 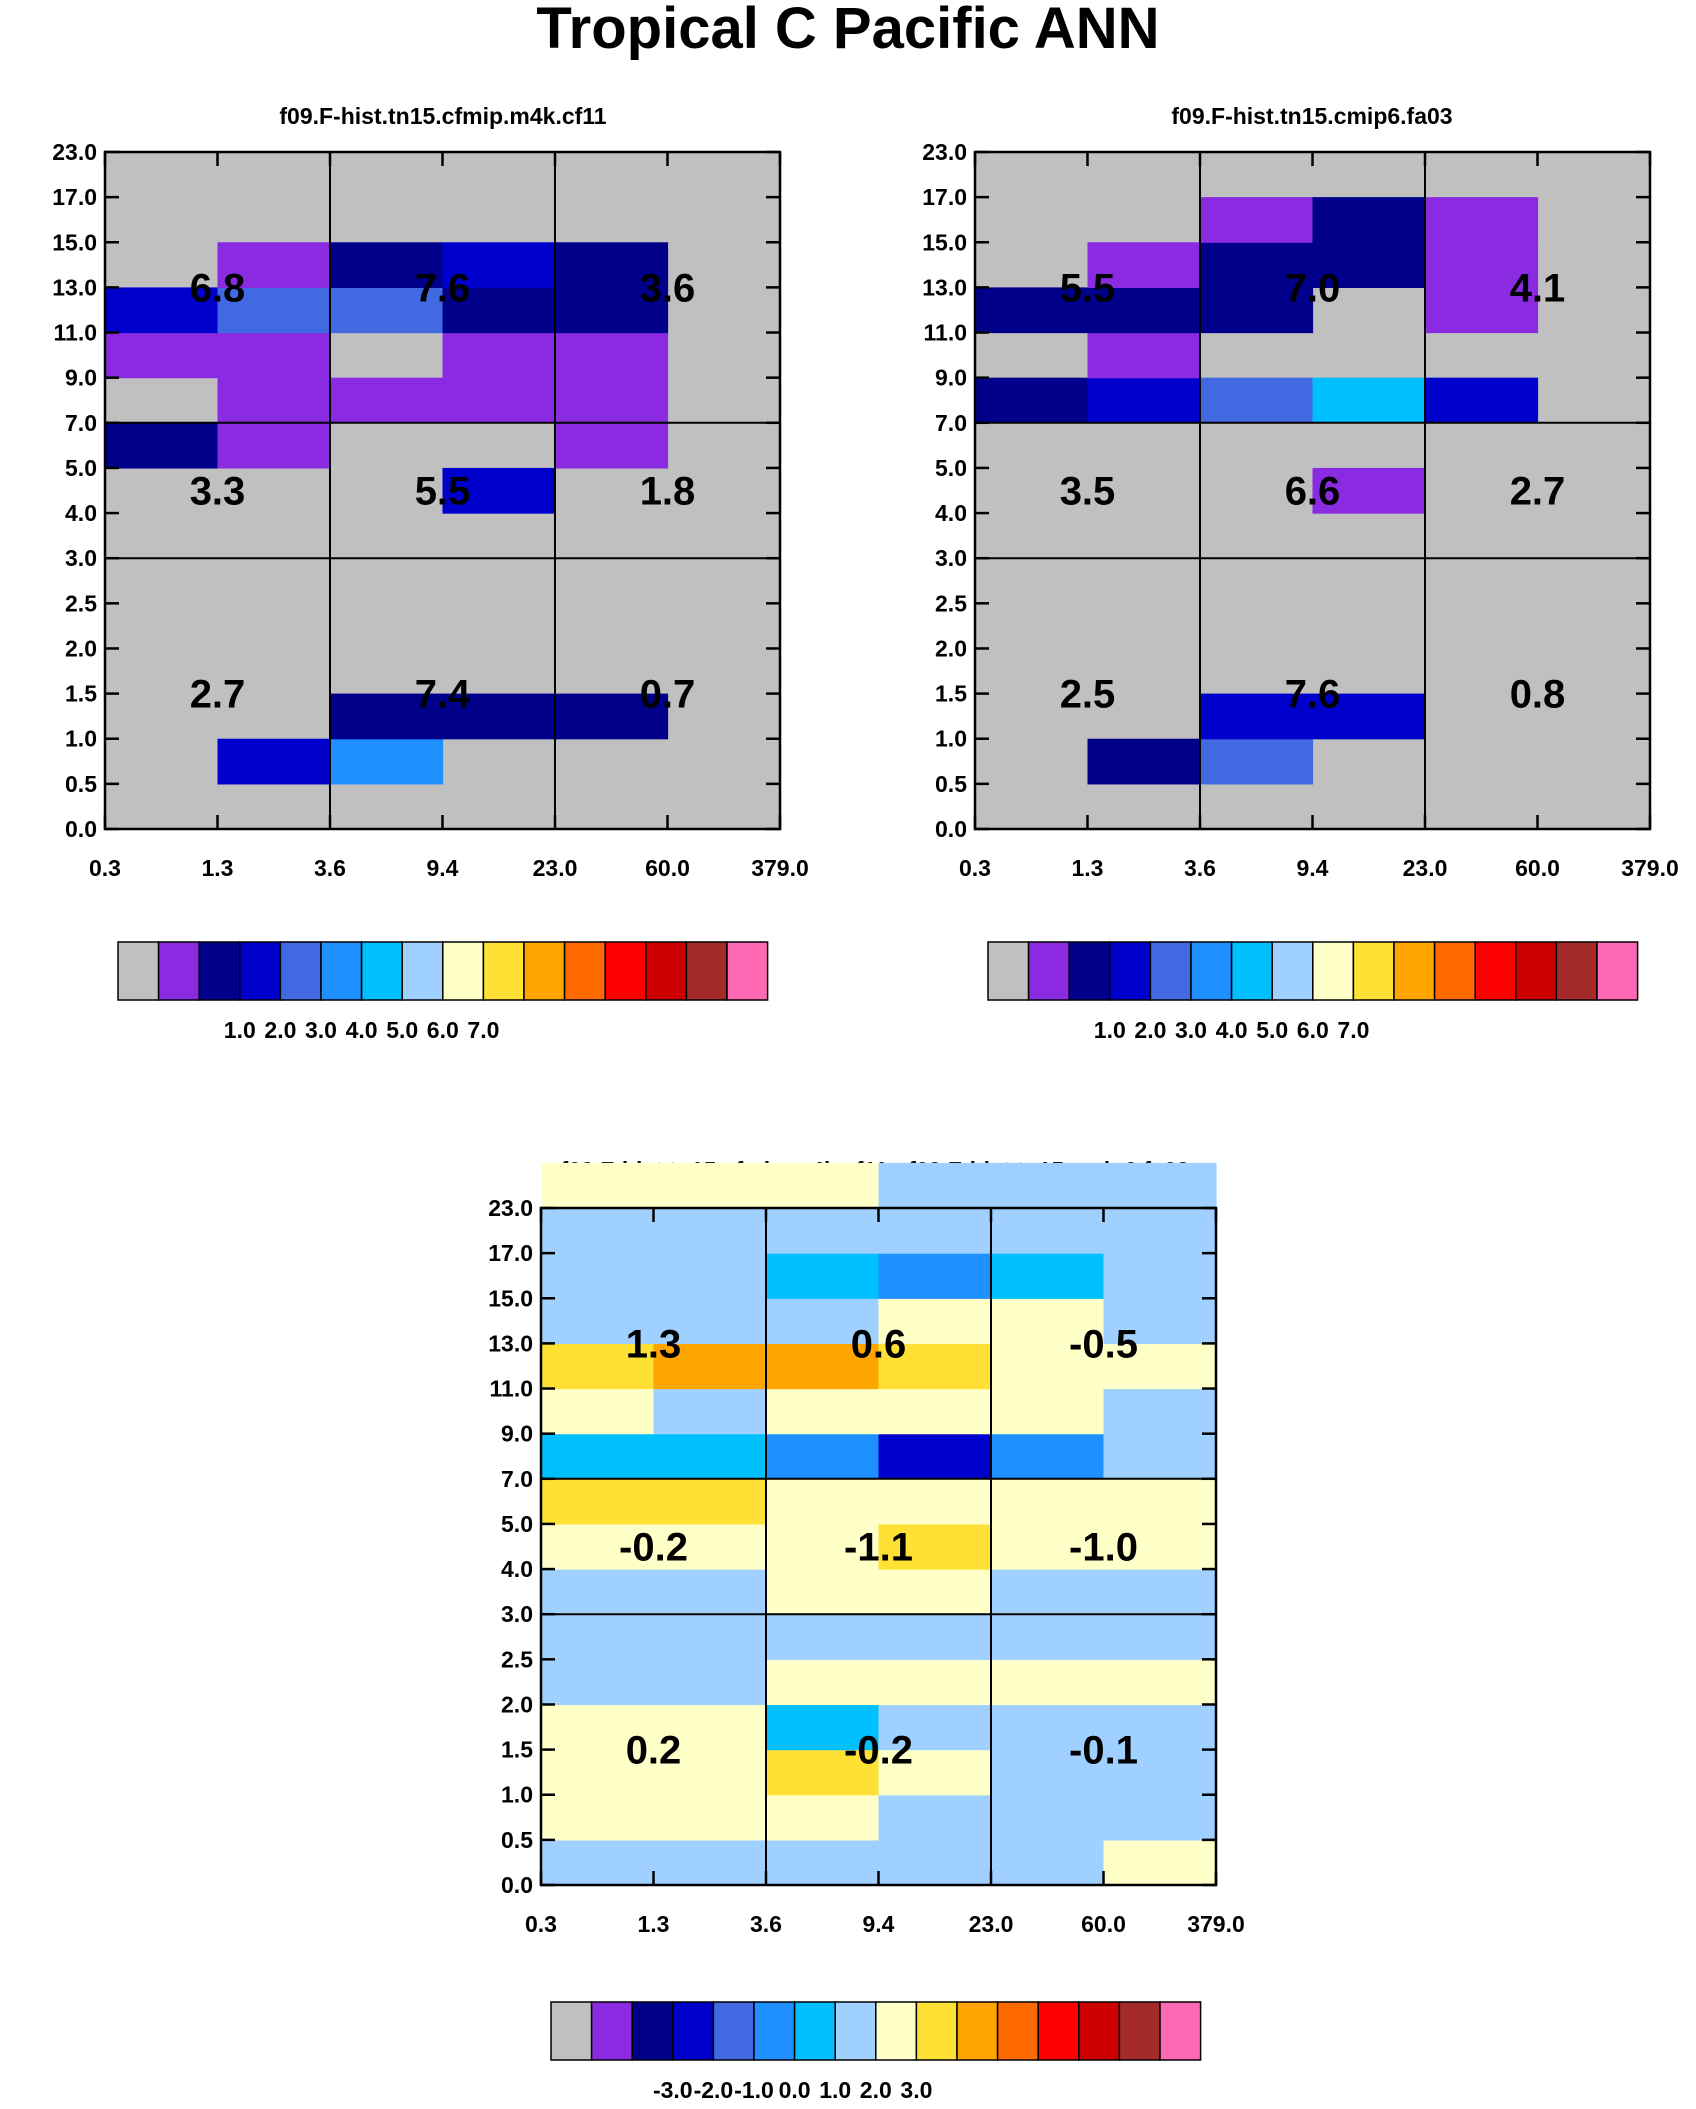 What do you see at coordinates (1311, 116) in the screenshot?
I see `panel-title: f09.F-hist.tn15.cmip6.fa03` at bounding box center [1311, 116].